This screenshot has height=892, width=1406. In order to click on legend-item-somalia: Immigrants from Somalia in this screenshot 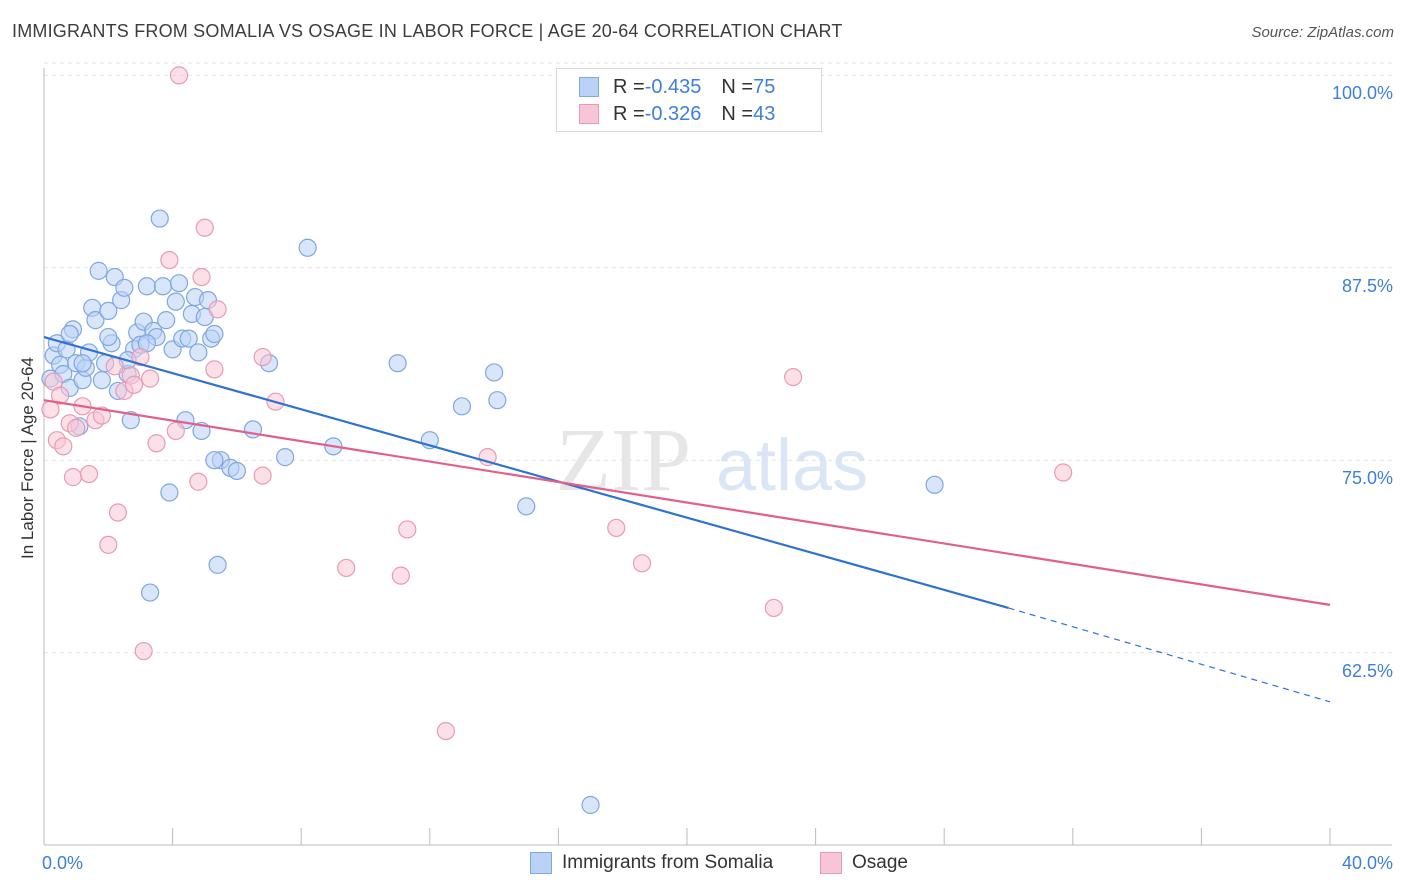, I will do `click(651, 863)`.